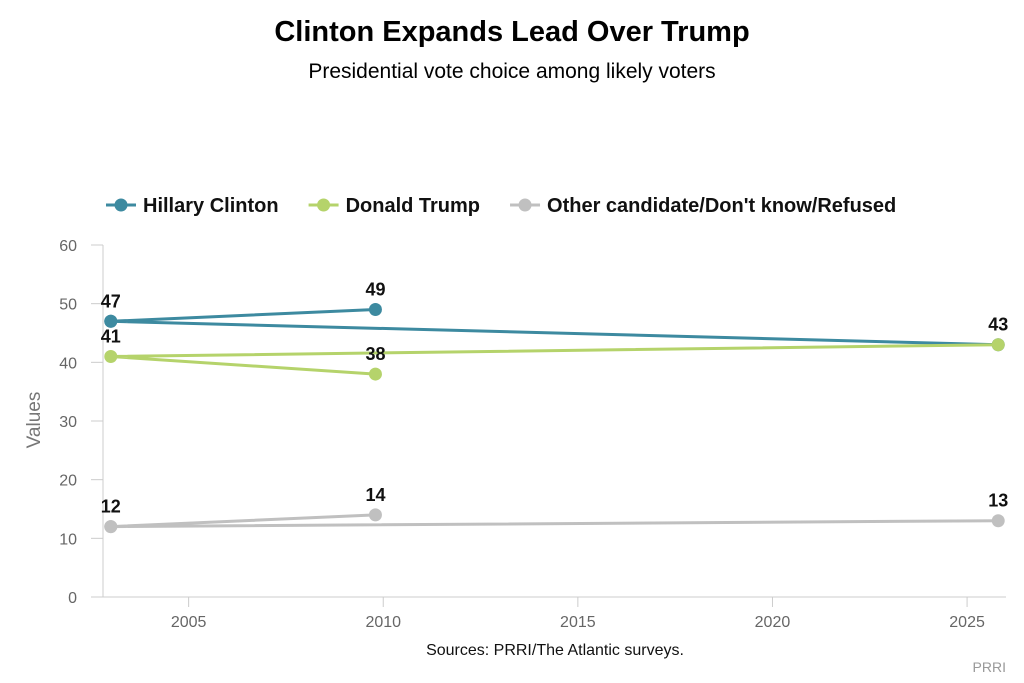 The width and height of the screenshot is (1024, 683). Describe the element at coordinates (111, 507) in the screenshot. I see `data-label: 12` at that location.